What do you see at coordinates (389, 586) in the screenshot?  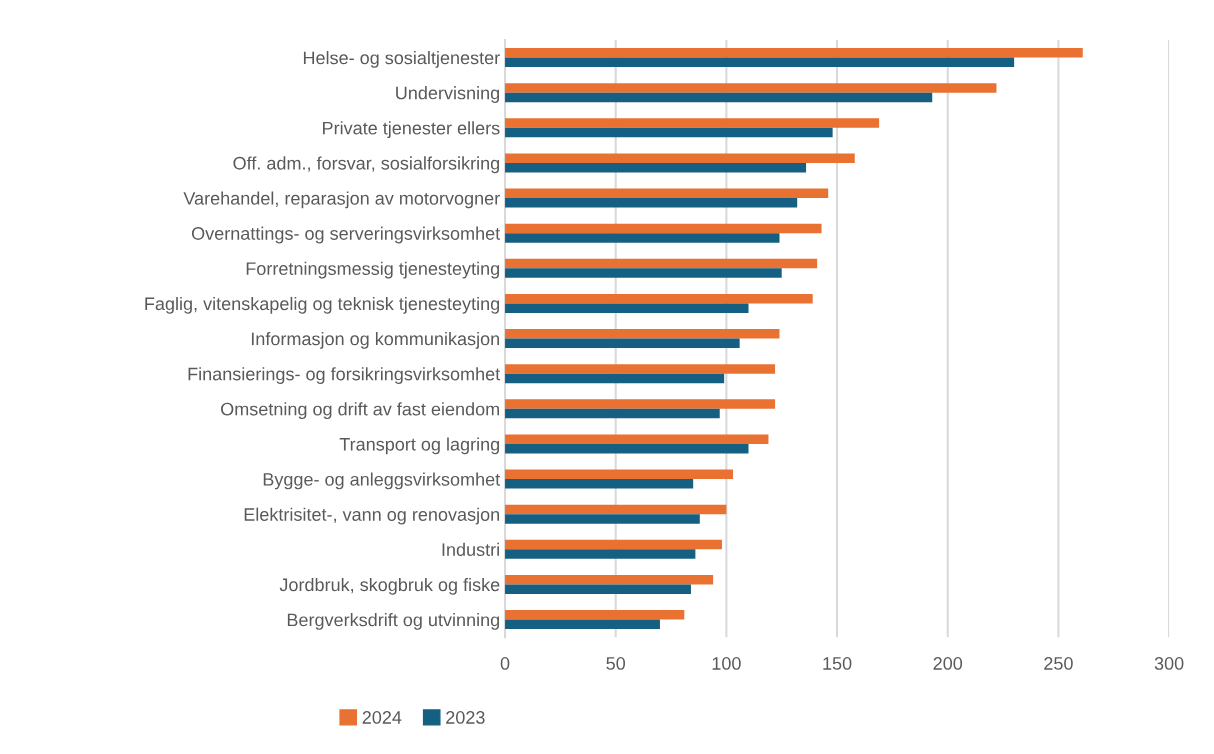 I see `y-tick-label: Jordbruk, skogbruk og fiske` at bounding box center [389, 586].